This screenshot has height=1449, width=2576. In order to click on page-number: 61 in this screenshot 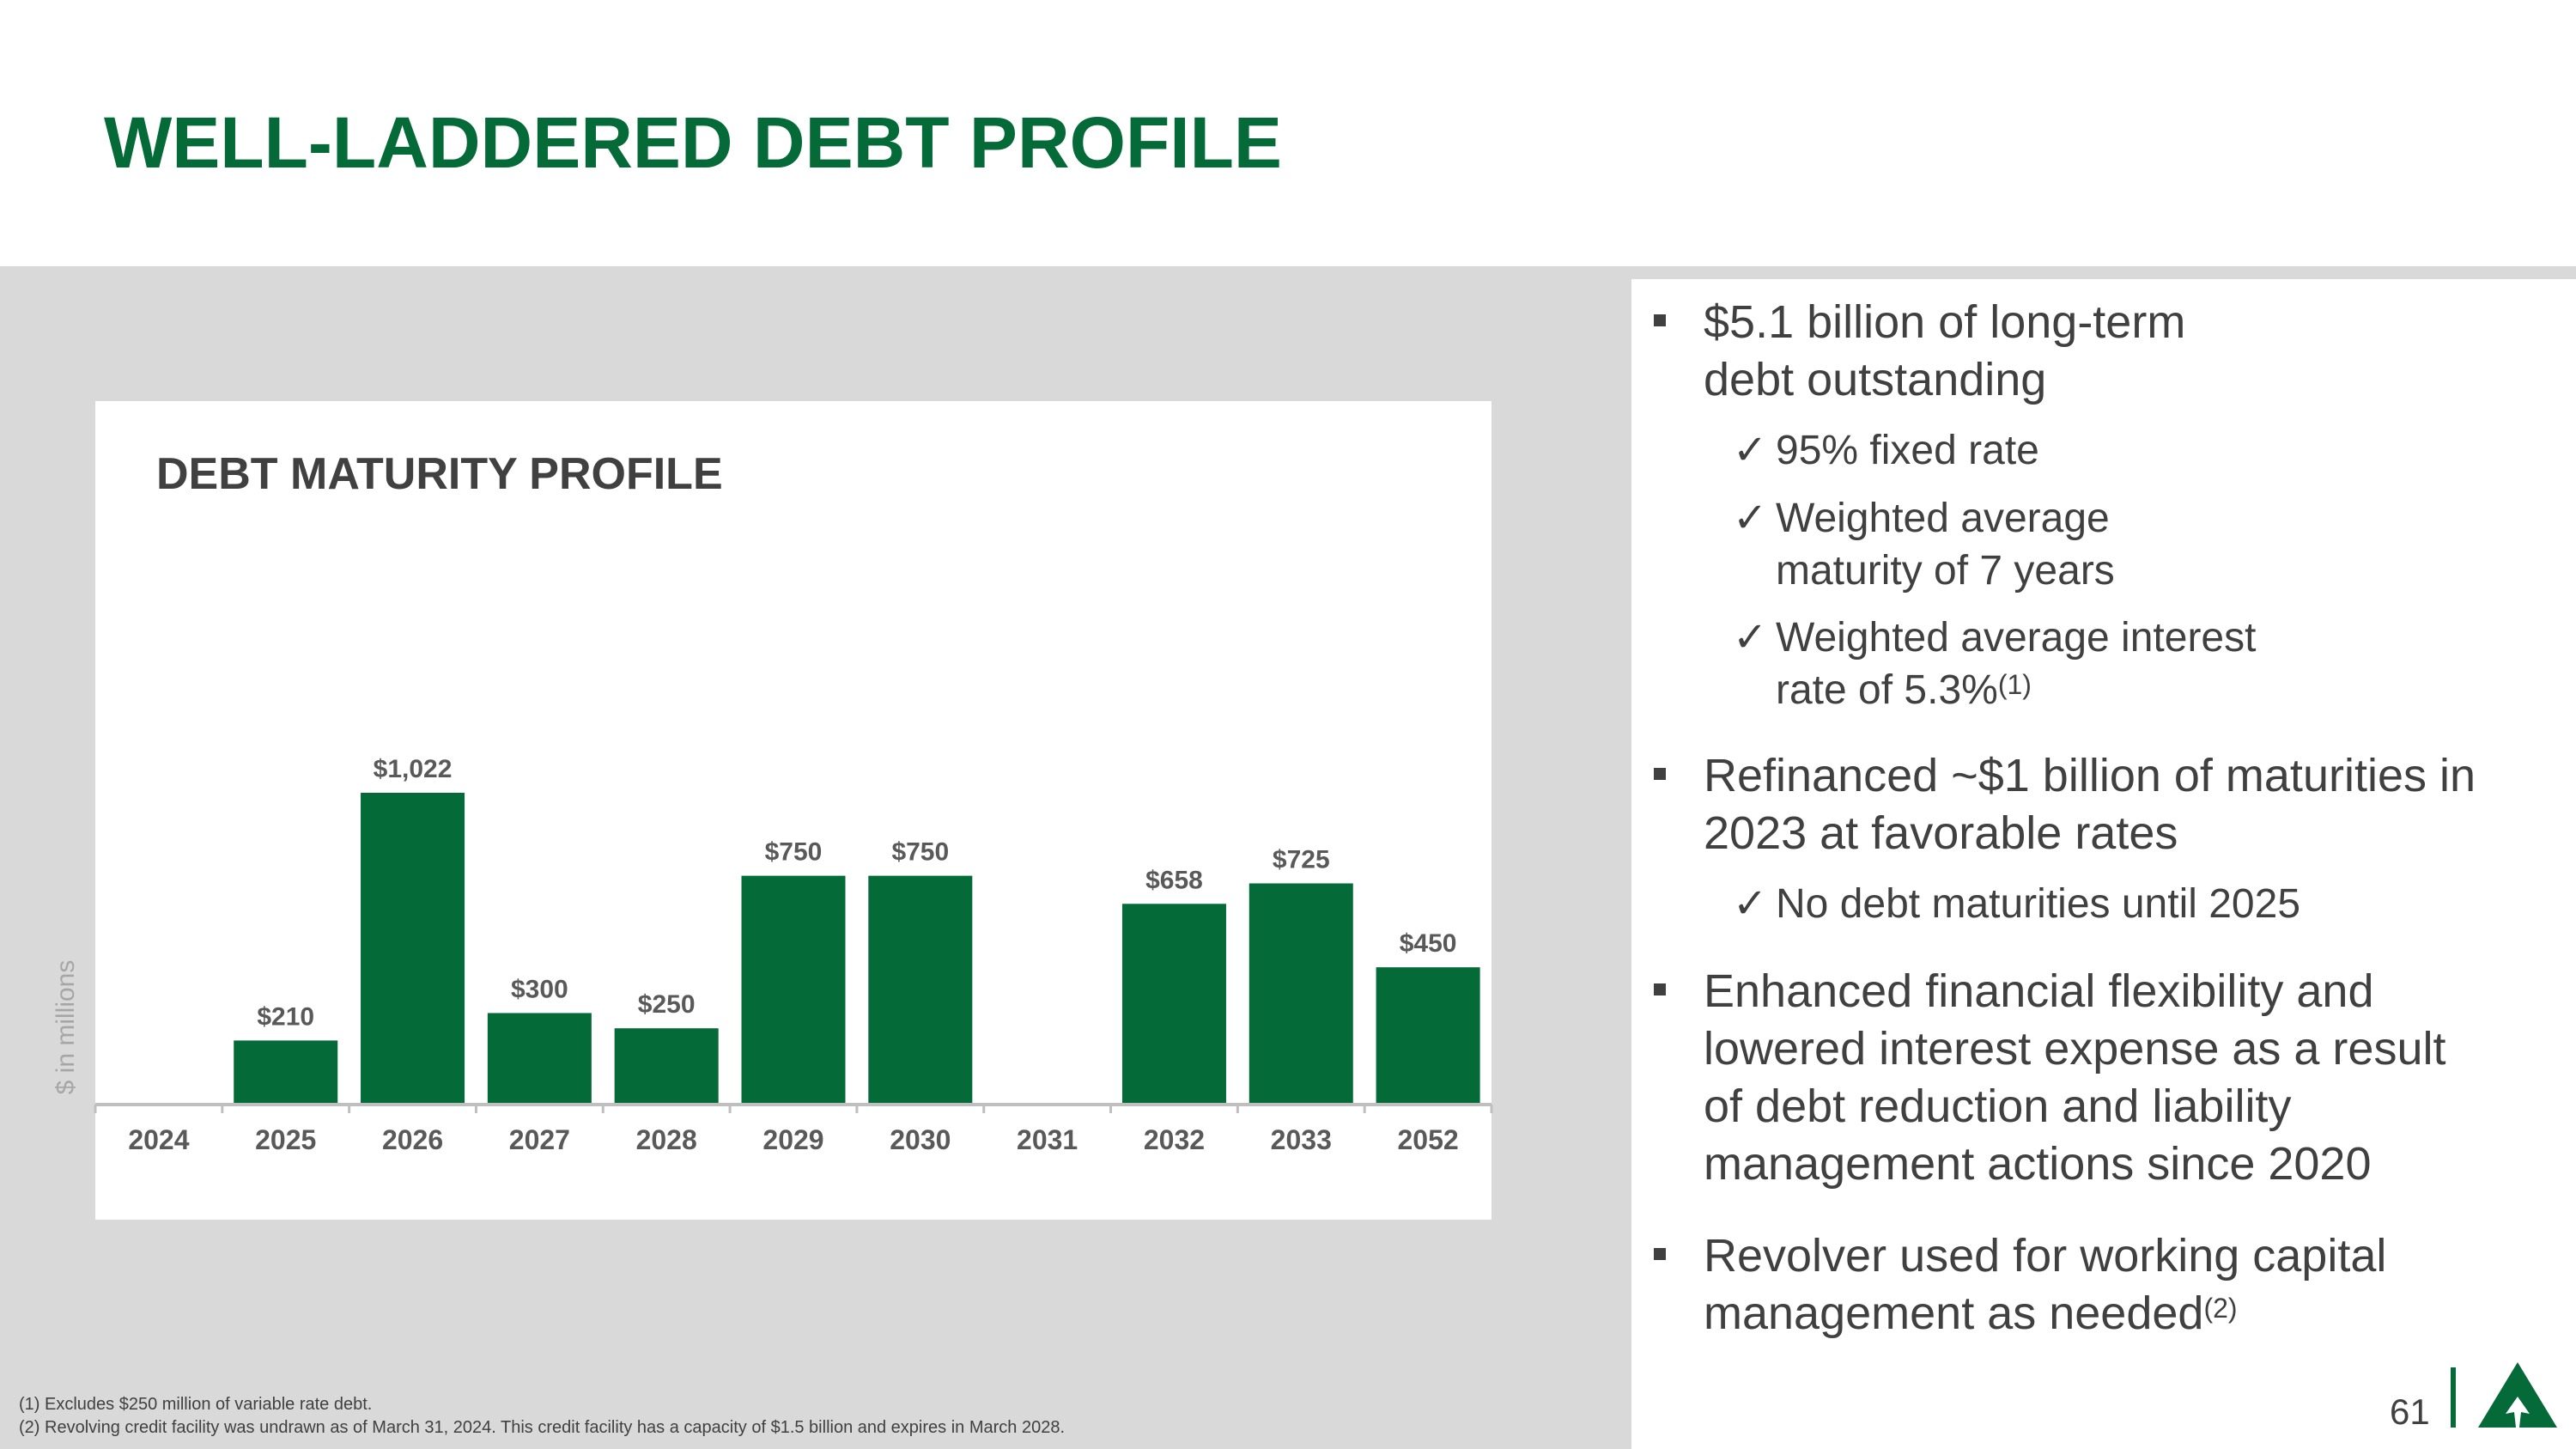, I will do `click(2410, 1411)`.